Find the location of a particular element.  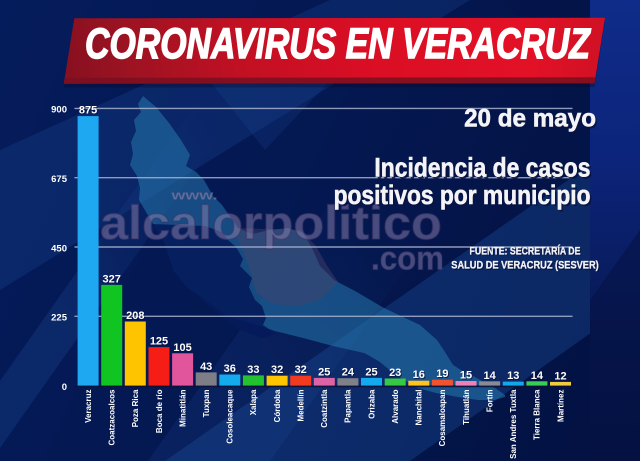

svg-text: CORONAVIRUS EN VERACRUZ is located at coordinates (338, 44).